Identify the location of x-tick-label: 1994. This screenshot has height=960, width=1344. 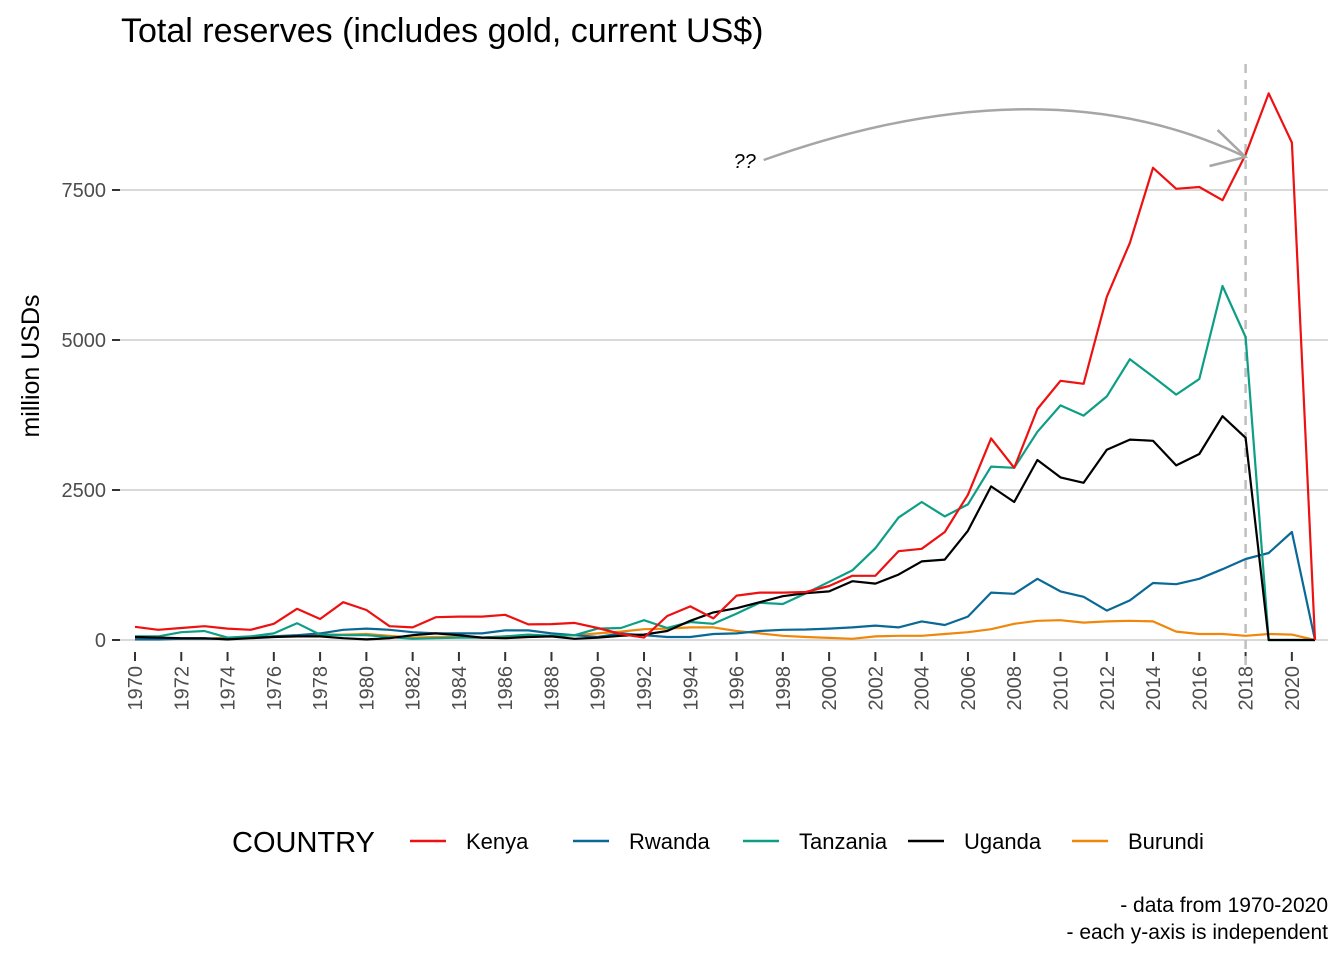
(691, 688).